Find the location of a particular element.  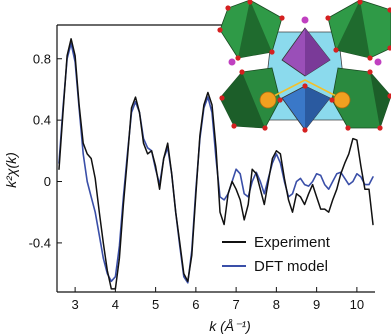

purple-pyramid-shade is located at coordinates (317, 52).